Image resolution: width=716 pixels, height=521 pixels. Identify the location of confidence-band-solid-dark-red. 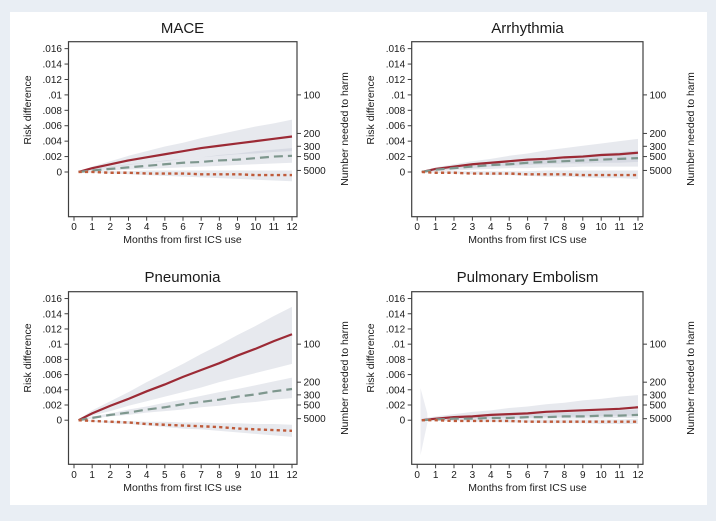
(529, 408).